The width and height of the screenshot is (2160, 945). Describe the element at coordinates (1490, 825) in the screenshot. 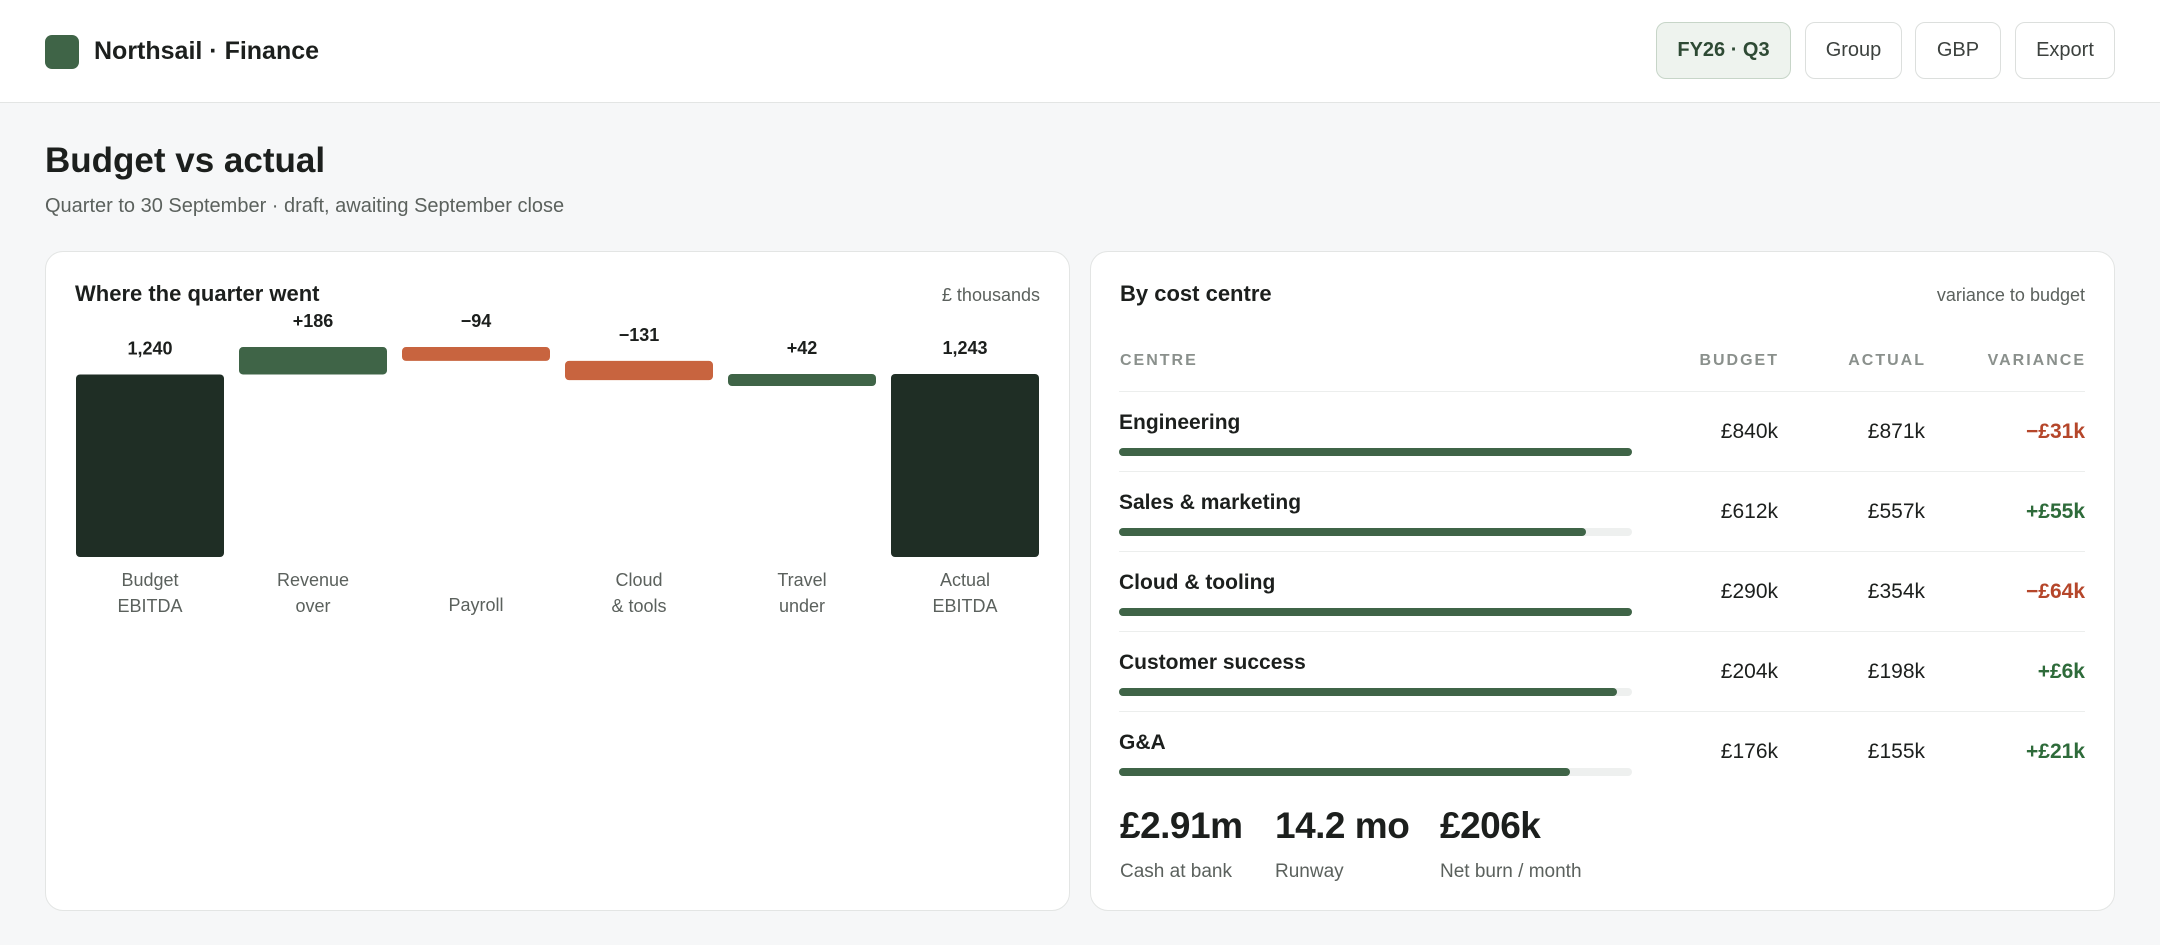

I see `kpi-burn-value: £206k` at that location.